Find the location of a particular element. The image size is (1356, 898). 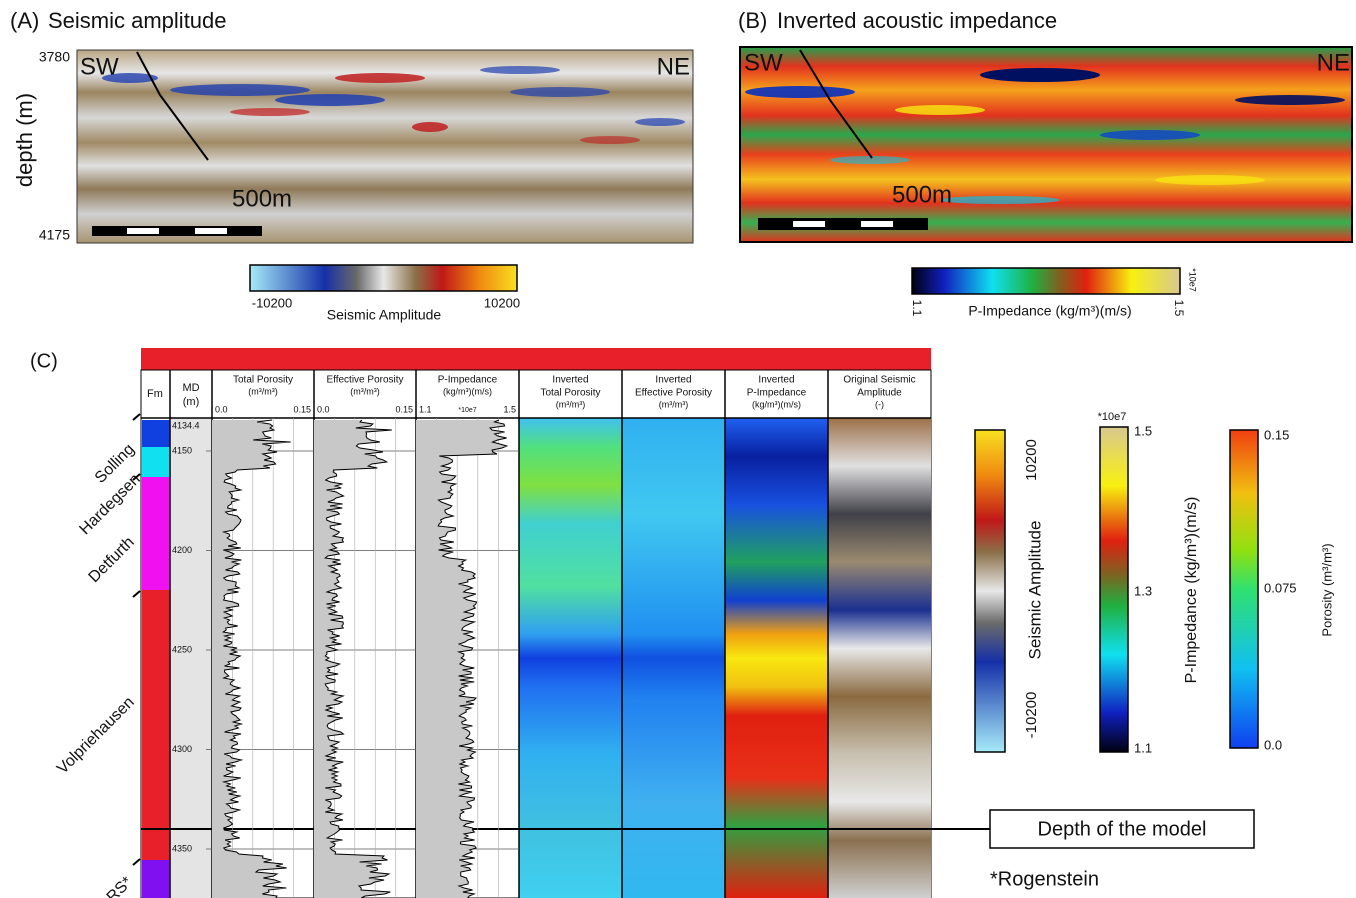

depth-tick-label: 4150 is located at coordinates (182, 450).